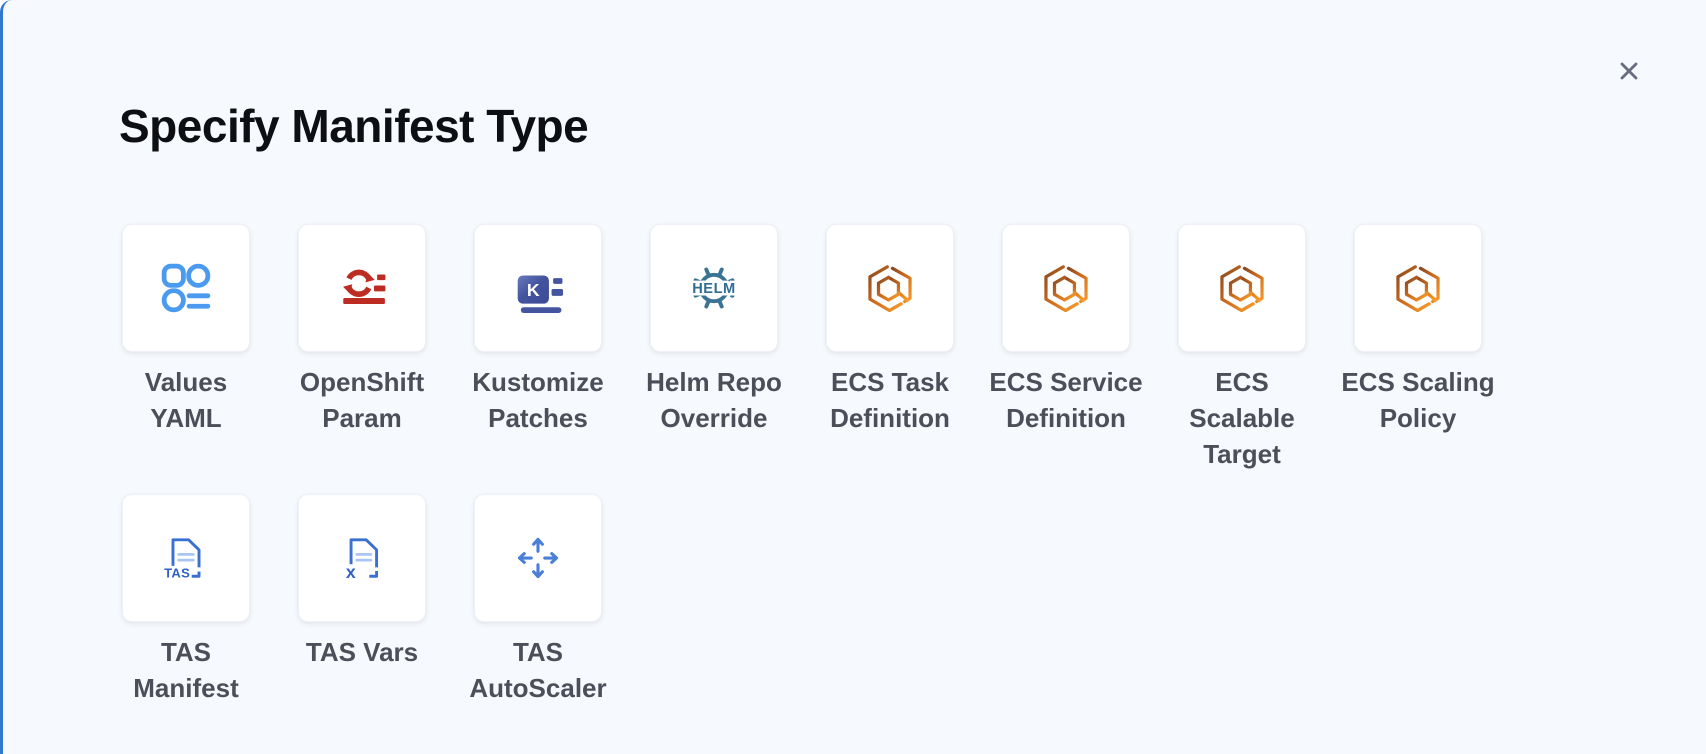  I want to click on tas-autoscaler-icon, so click(538, 558).